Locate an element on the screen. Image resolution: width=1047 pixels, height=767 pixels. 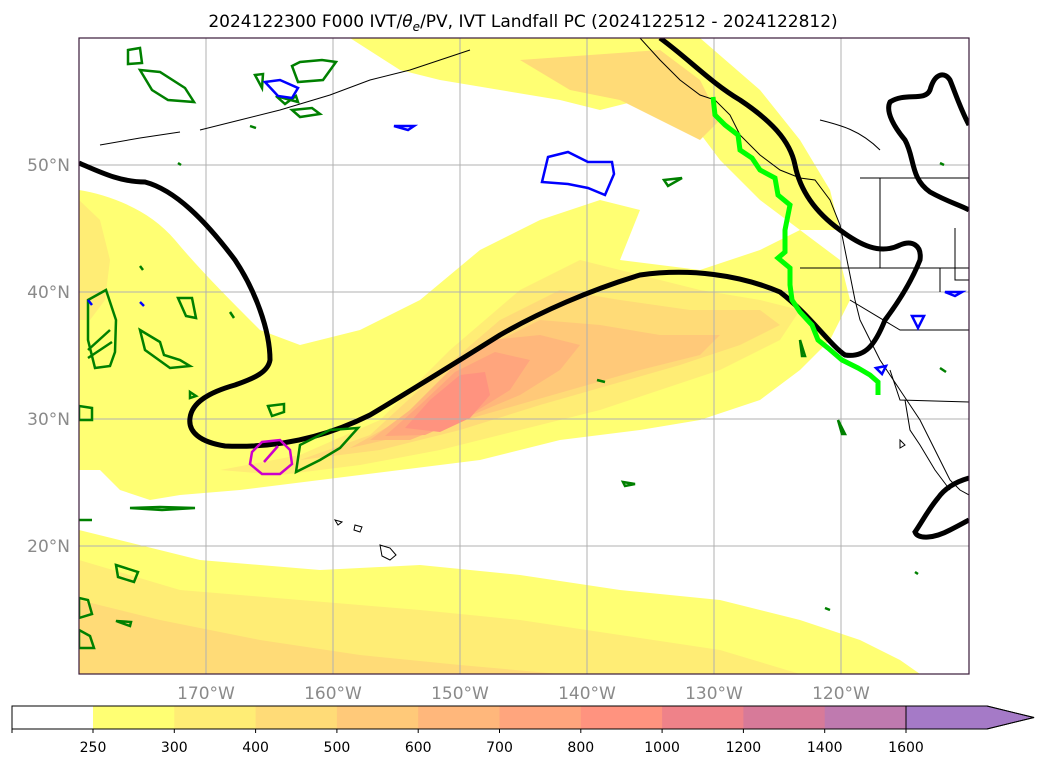
colorbar-tick-label: 400 is located at coordinates (255, 748).